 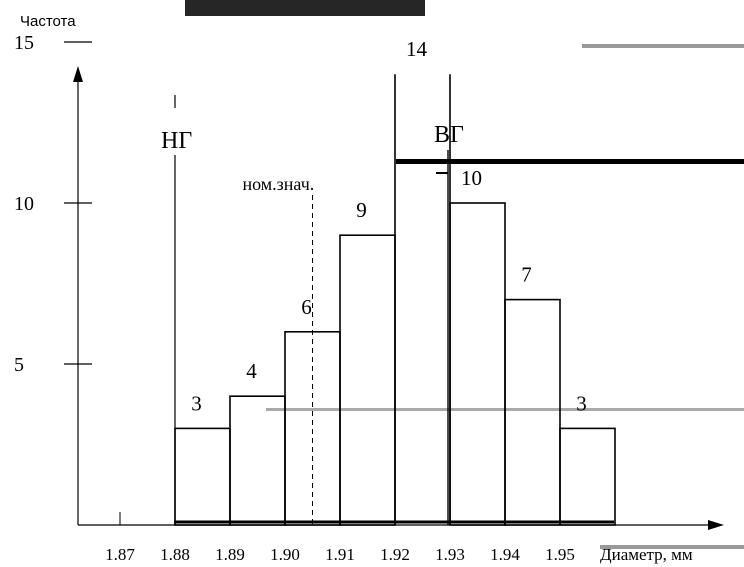 I want to click on scan-artifact-top-right, so click(x=663, y=46).